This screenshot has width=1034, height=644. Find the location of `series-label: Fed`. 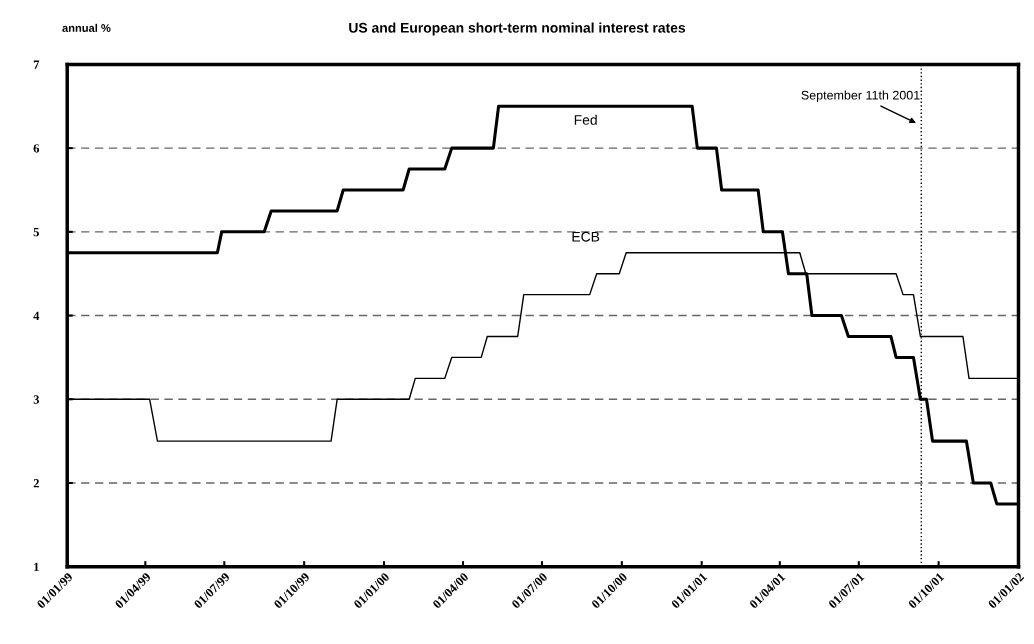

series-label: Fed is located at coordinates (585, 119).